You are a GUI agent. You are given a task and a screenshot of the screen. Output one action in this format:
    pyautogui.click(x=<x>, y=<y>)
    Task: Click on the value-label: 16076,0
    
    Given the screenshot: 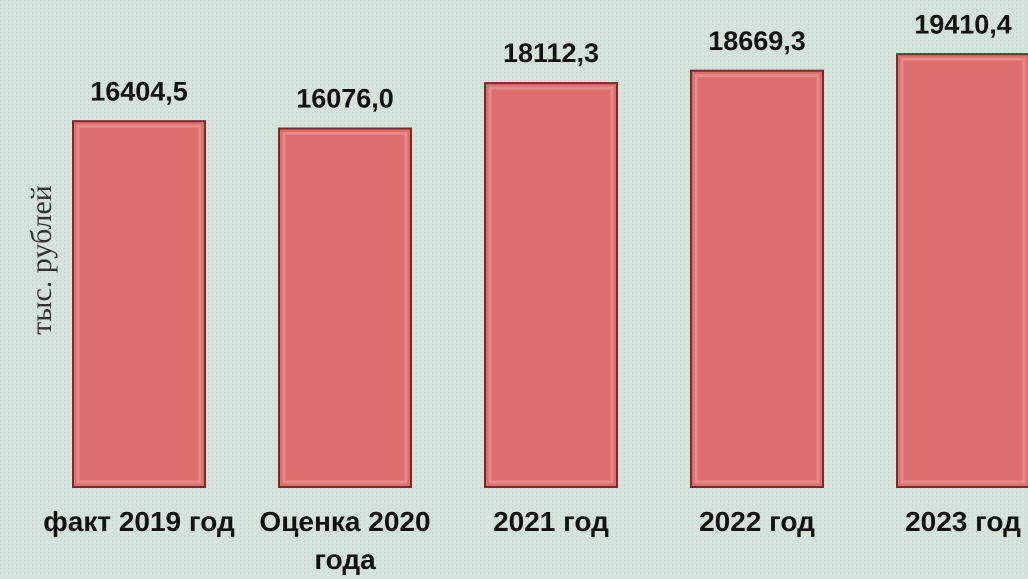 What is the action you would take?
    pyautogui.click(x=345, y=99)
    